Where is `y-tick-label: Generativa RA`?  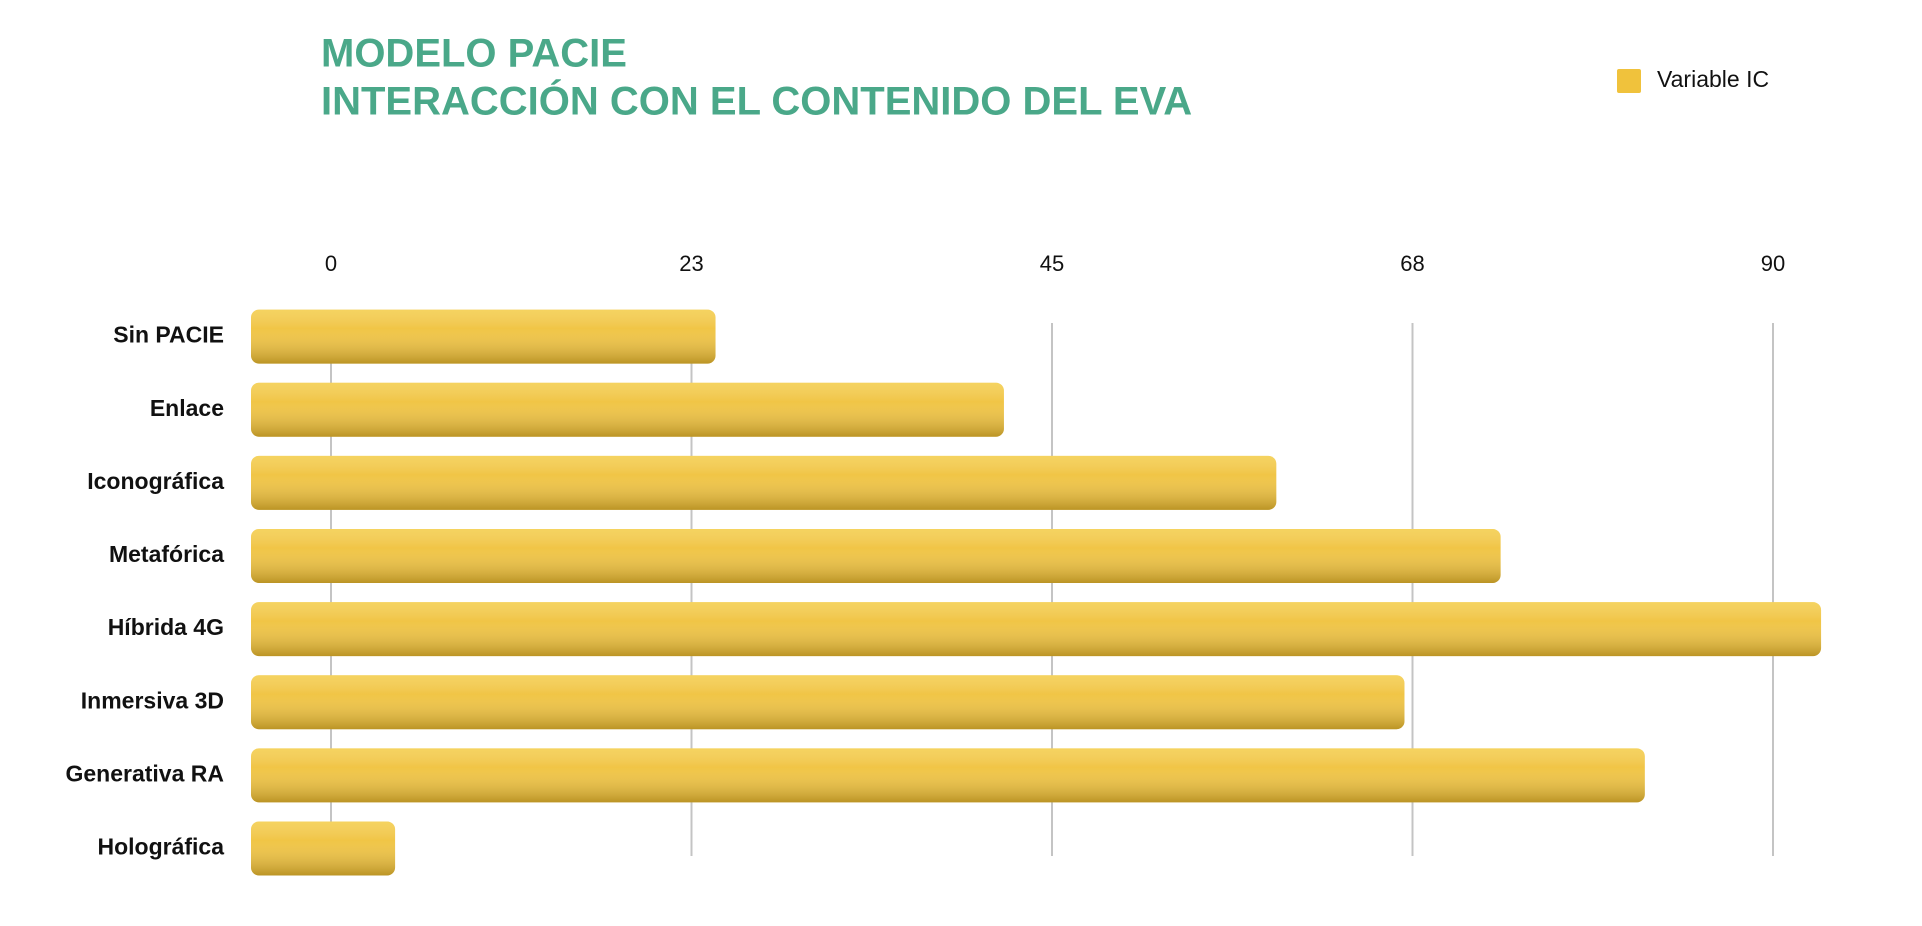
y-tick-label: Generativa RA is located at coordinates (144, 773).